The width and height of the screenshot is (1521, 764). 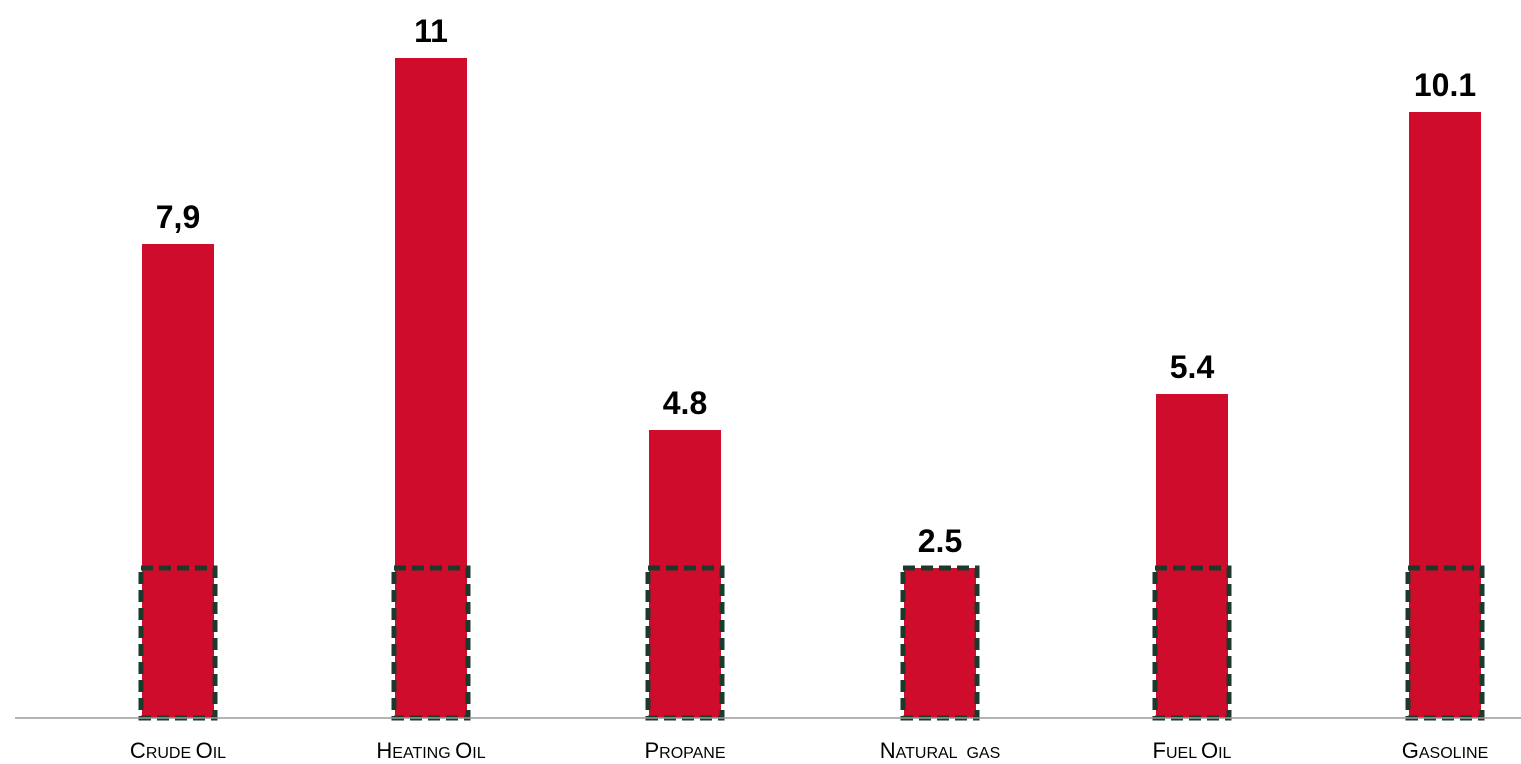 What do you see at coordinates (178, 217) in the screenshot?
I see `value-label-0: 7,9` at bounding box center [178, 217].